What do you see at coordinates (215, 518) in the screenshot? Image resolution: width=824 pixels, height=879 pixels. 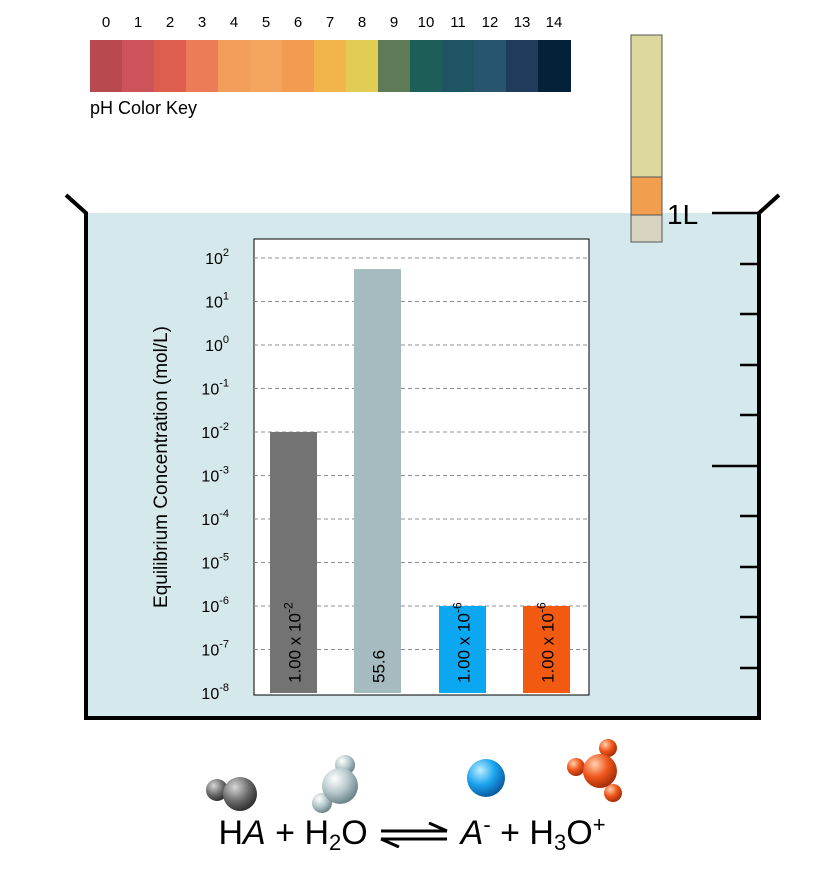 I see `y-tick-label: 10⁻⁴` at bounding box center [215, 518].